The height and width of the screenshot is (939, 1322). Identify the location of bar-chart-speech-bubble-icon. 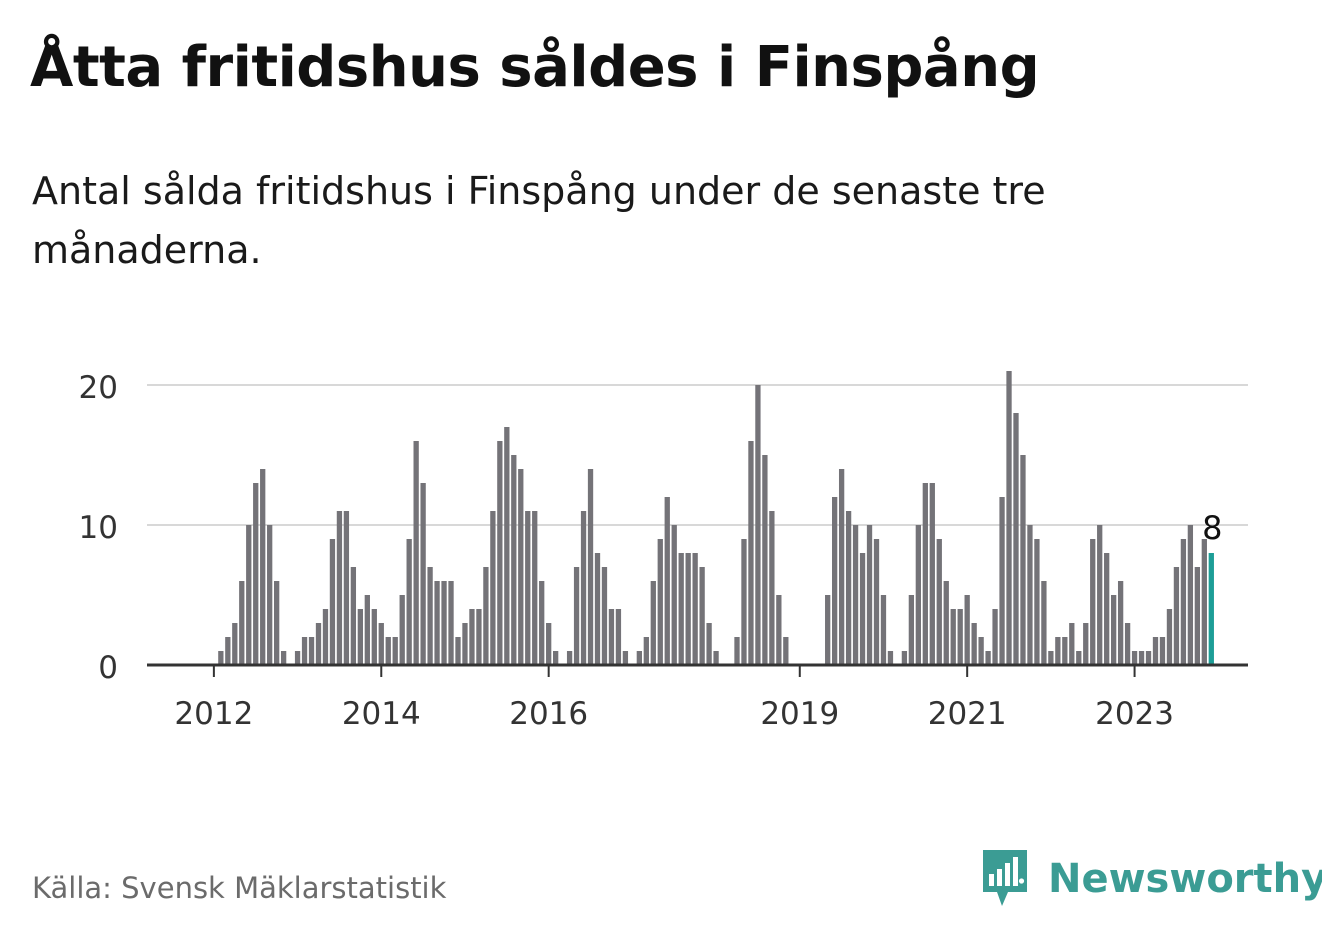
(1005, 878).